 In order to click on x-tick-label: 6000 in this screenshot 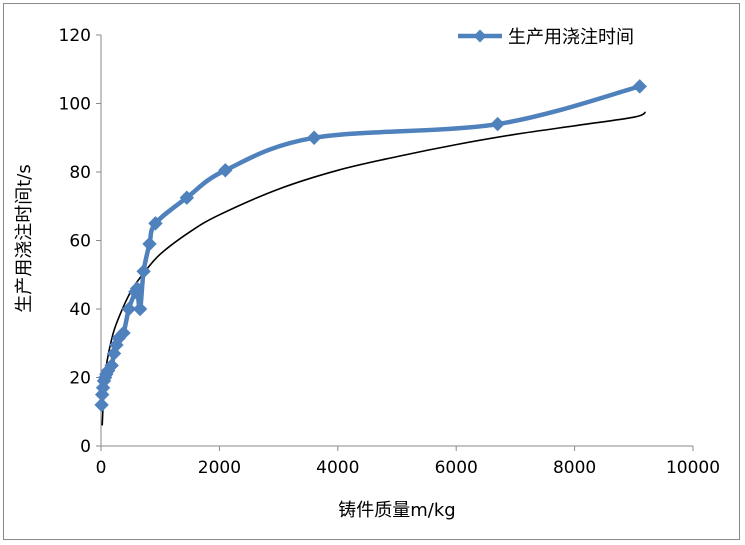, I will do `click(456, 468)`.